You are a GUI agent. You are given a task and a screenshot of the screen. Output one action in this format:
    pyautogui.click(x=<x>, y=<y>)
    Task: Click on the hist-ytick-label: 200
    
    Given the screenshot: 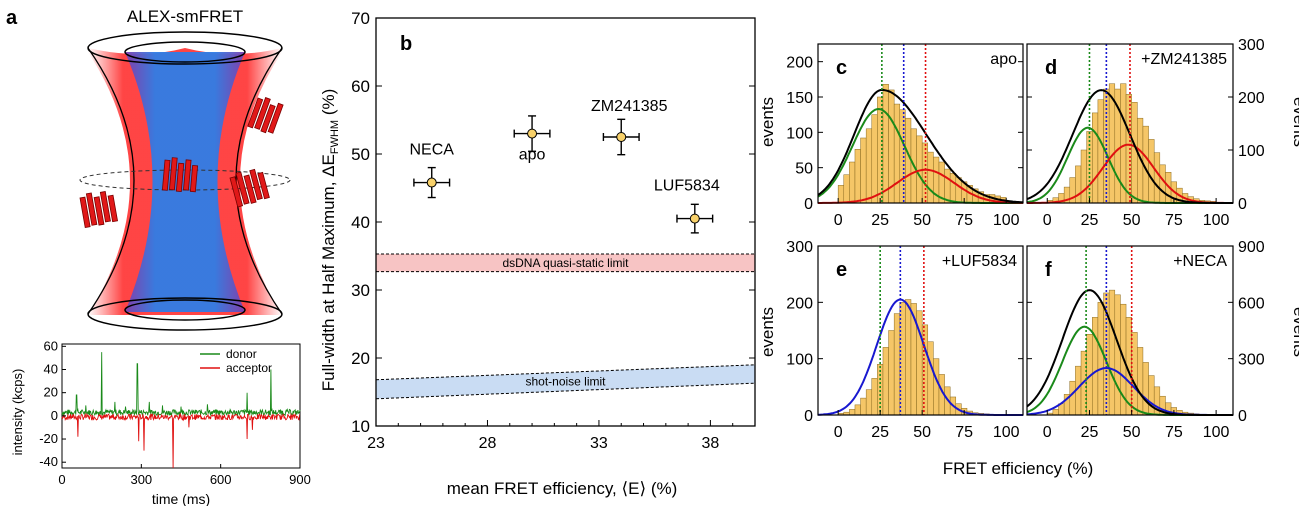 What is the action you would take?
    pyautogui.click(x=799, y=63)
    